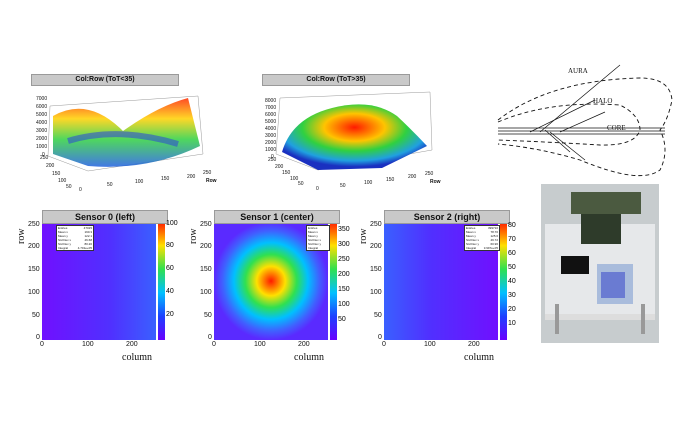  What do you see at coordinates (161, 281) in the screenshot?
I see `sensor-0-colorbar` at bounding box center [161, 281].